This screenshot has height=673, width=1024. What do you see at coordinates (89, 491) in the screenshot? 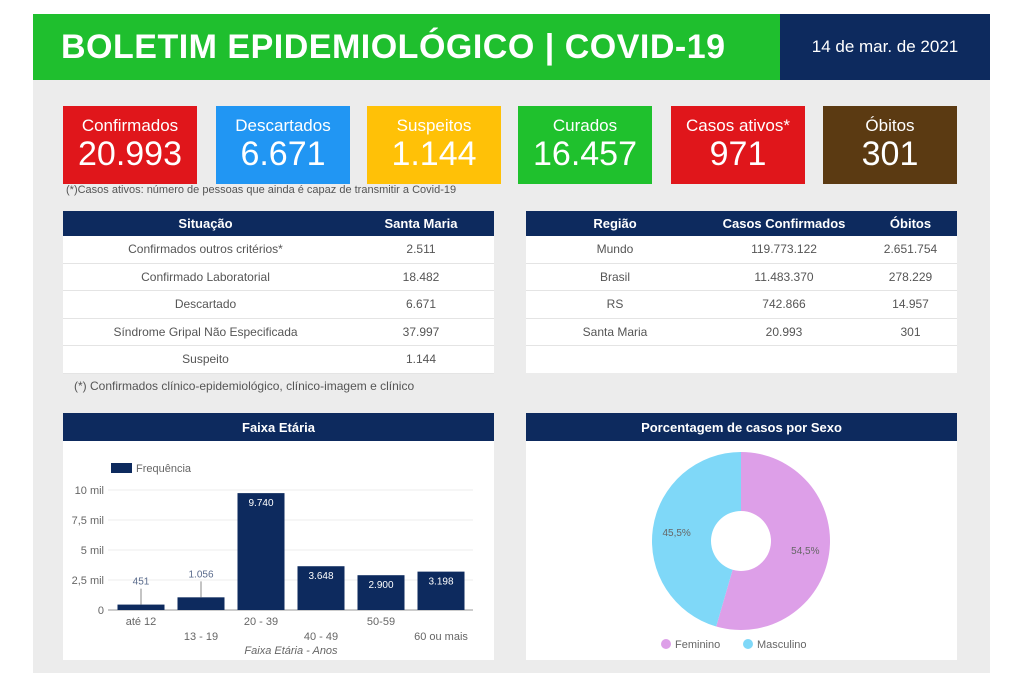
I see `y-tick-label: 10 mil` at bounding box center [89, 491].